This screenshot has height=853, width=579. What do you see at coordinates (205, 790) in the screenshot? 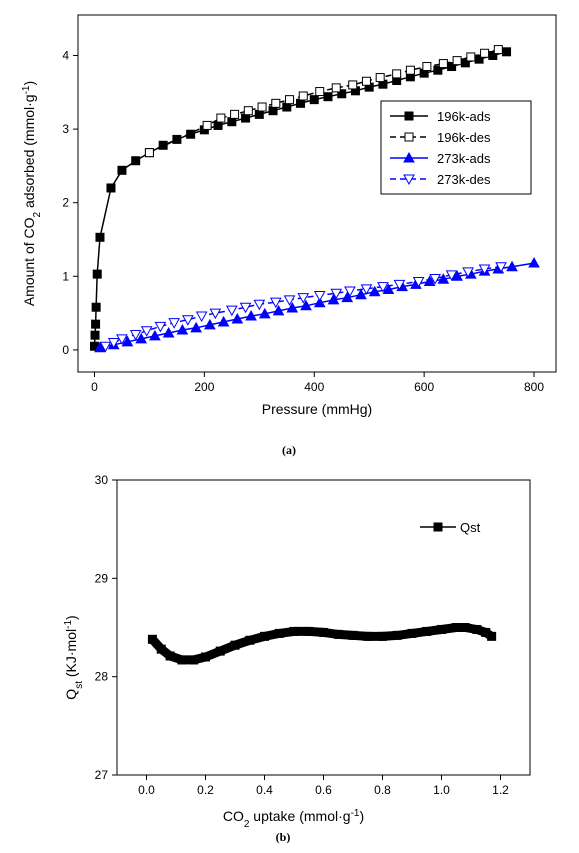
I see `x-tick-label-b: 0.2` at bounding box center [205, 790].